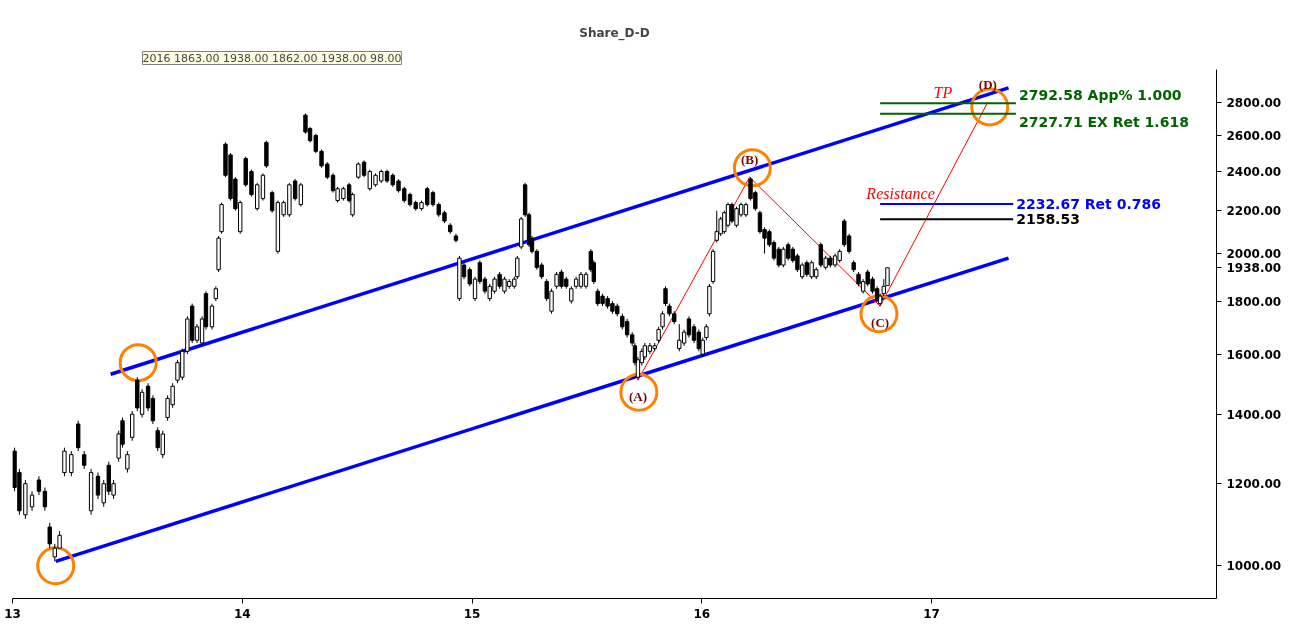  Describe the element at coordinates (1103, 121) in the screenshot. I see `series-label: 2727.71 EX Ret 1.618` at that location.